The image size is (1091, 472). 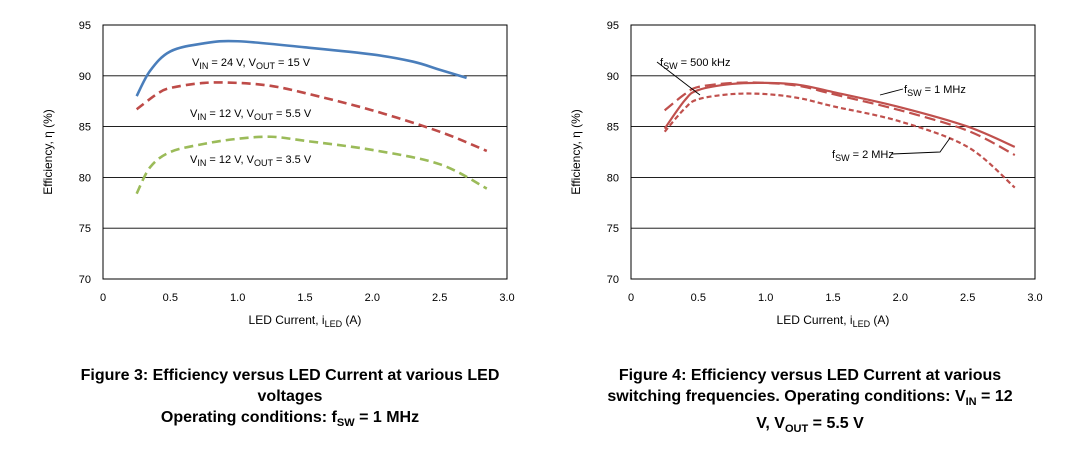 I want to click on figure-3-caption-line3: Operating conditions: fSW = 1 MHz, so click(x=290, y=420).